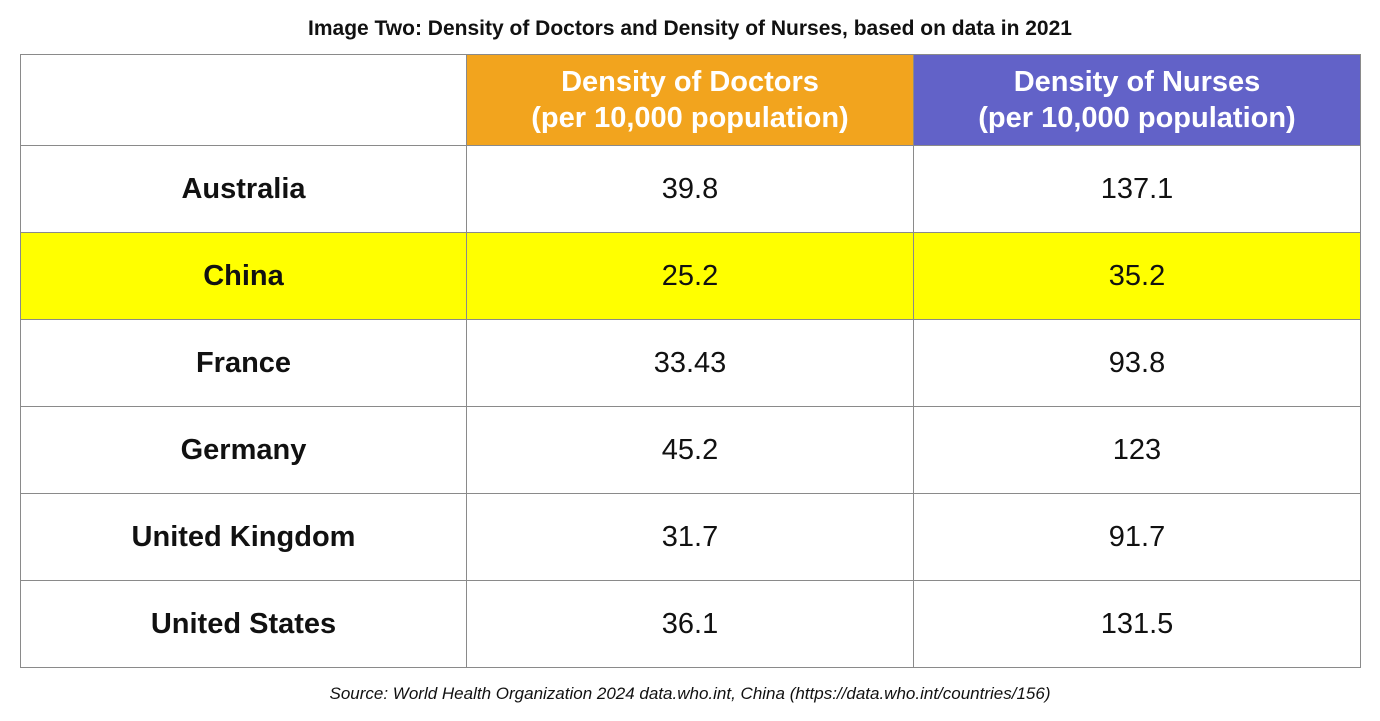  What do you see at coordinates (243, 189) in the screenshot?
I see `country-cell: Australia` at bounding box center [243, 189].